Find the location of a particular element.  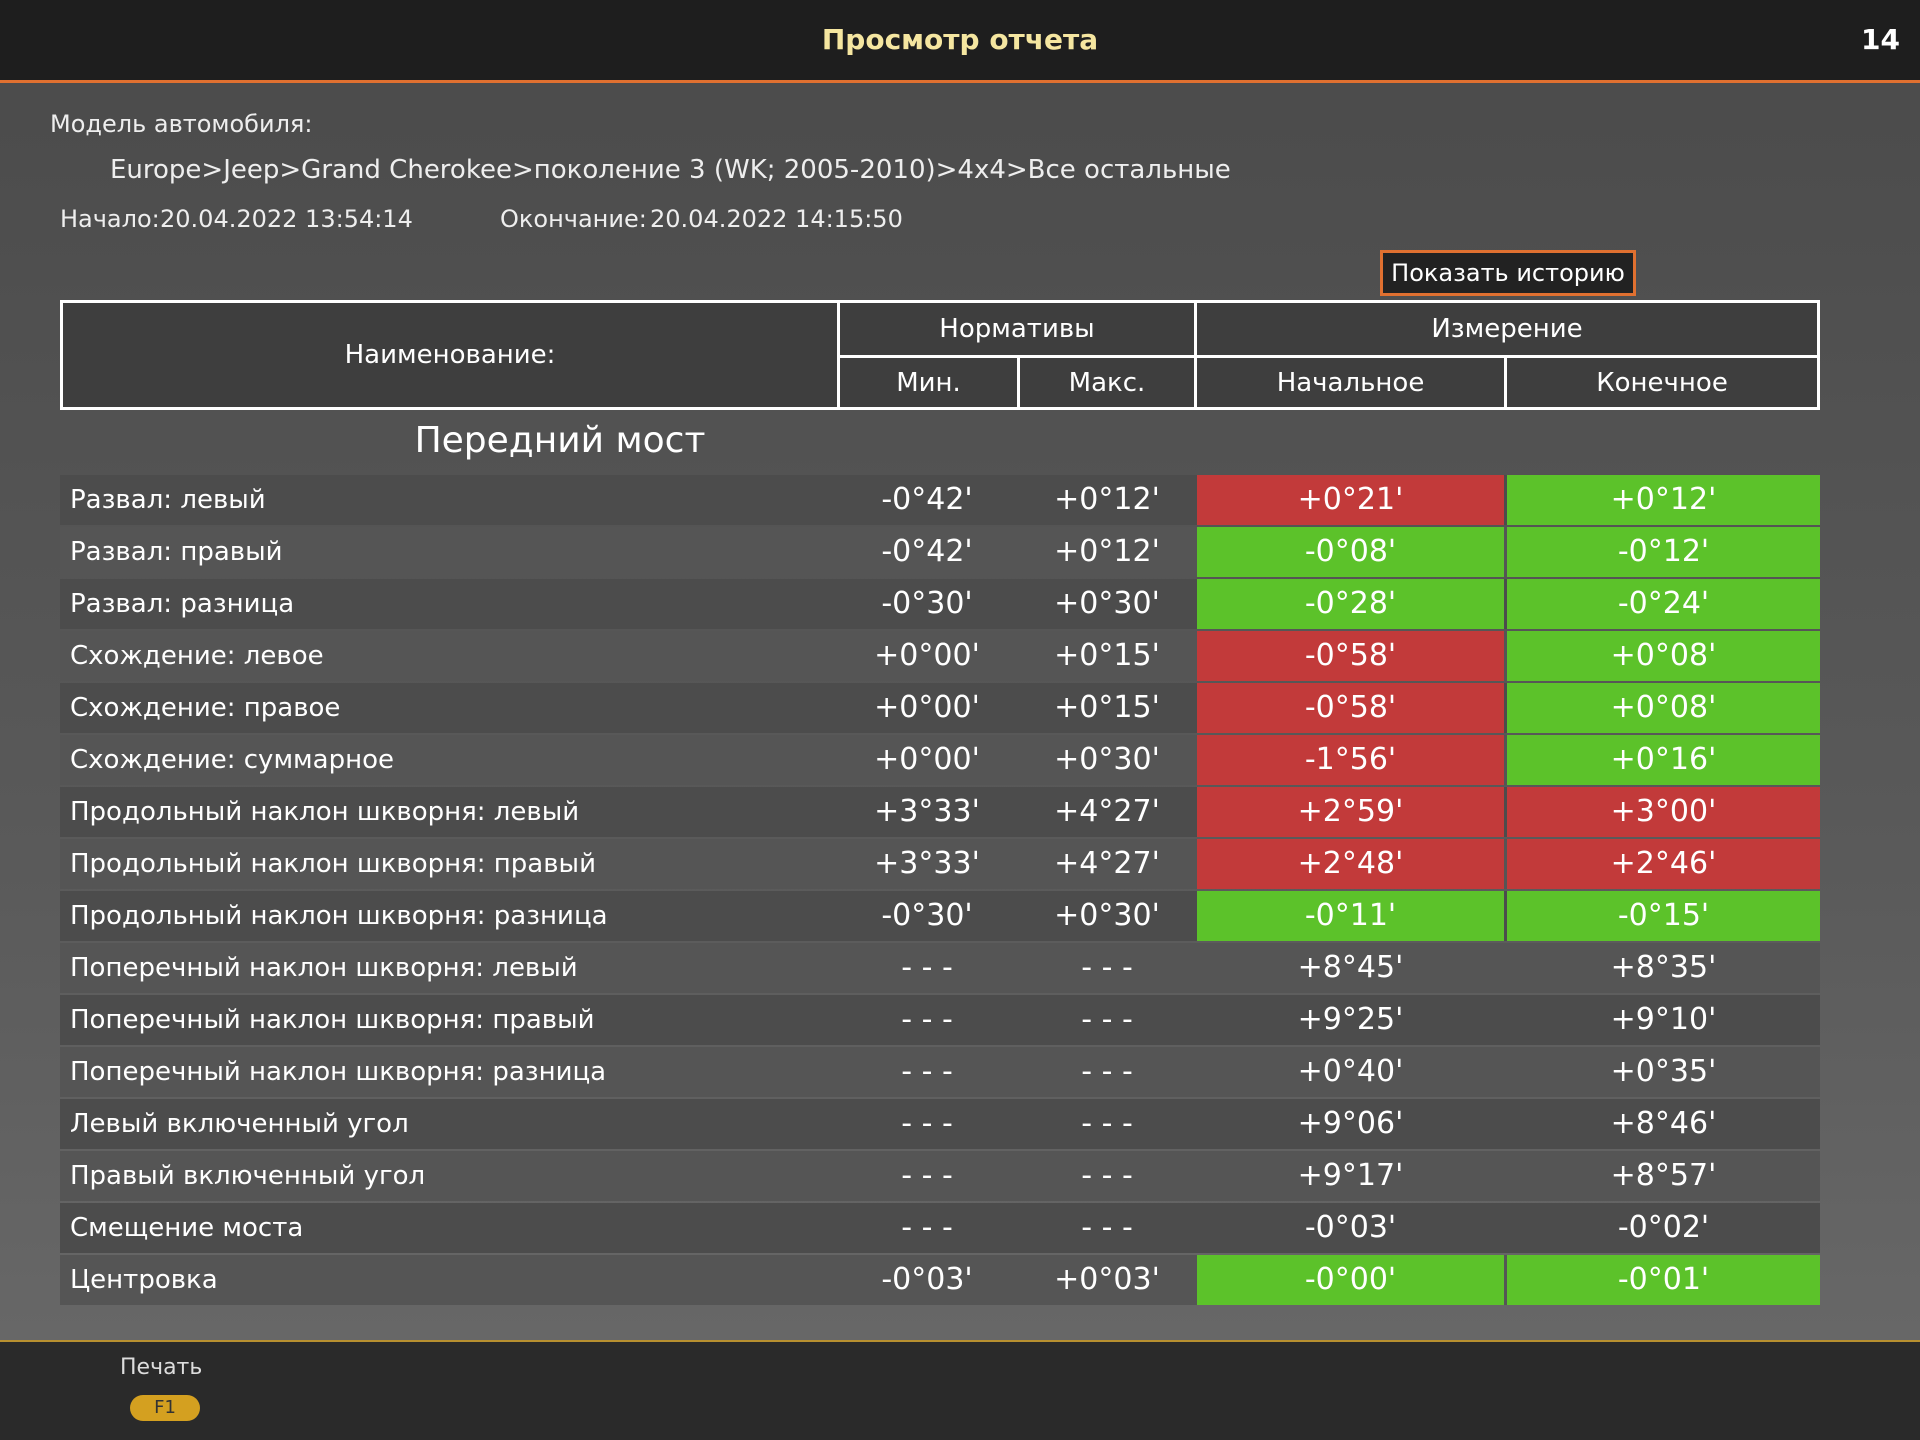

row-name: Продольный наклон шкворня: разница is located at coordinates (339, 916).